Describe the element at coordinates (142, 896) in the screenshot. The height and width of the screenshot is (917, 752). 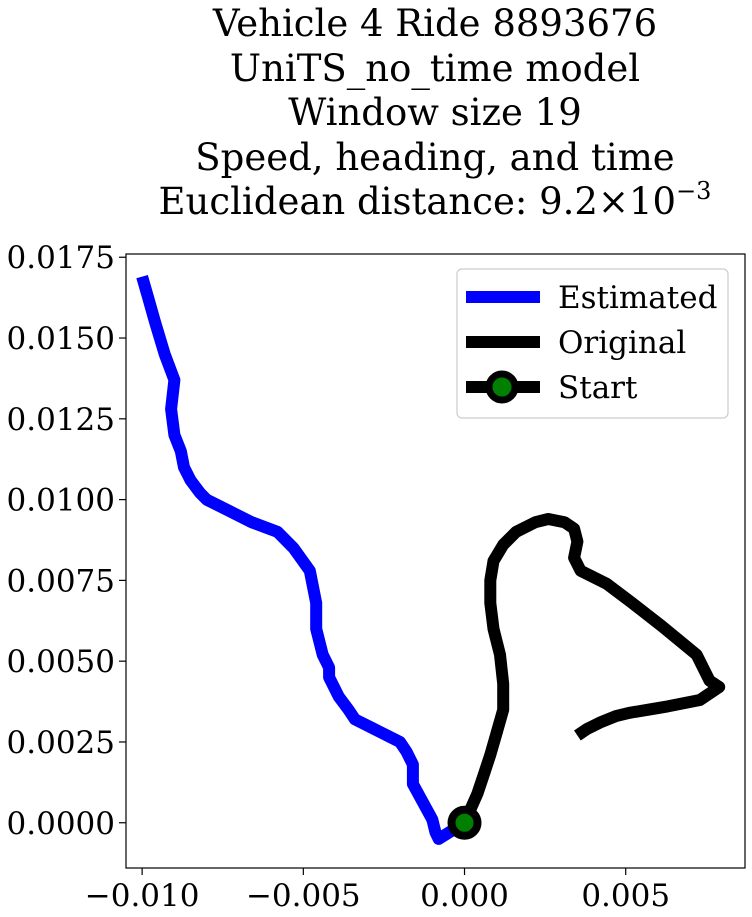
I see `x-tick-label: −0.010` at that location.